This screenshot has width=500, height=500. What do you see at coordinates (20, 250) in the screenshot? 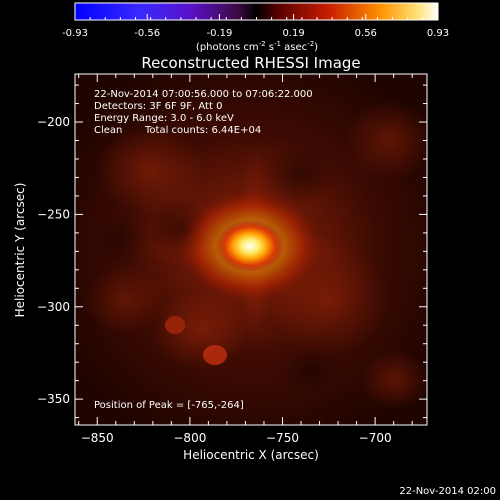
I see `y-axis-label: Heliocentric Y (arcsec)` at bounding box center [20, 250].